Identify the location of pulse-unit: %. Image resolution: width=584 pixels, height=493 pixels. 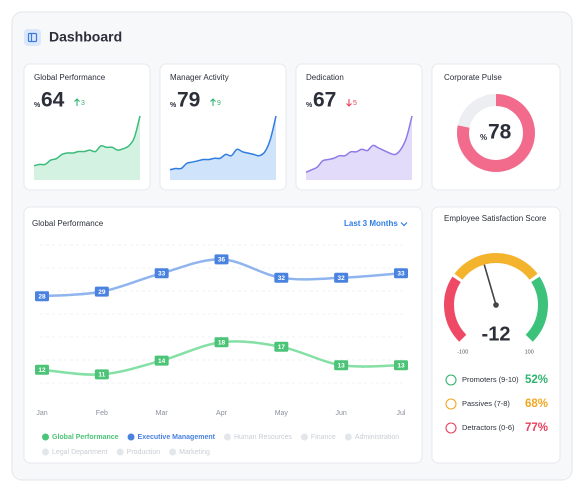
(483, 137).